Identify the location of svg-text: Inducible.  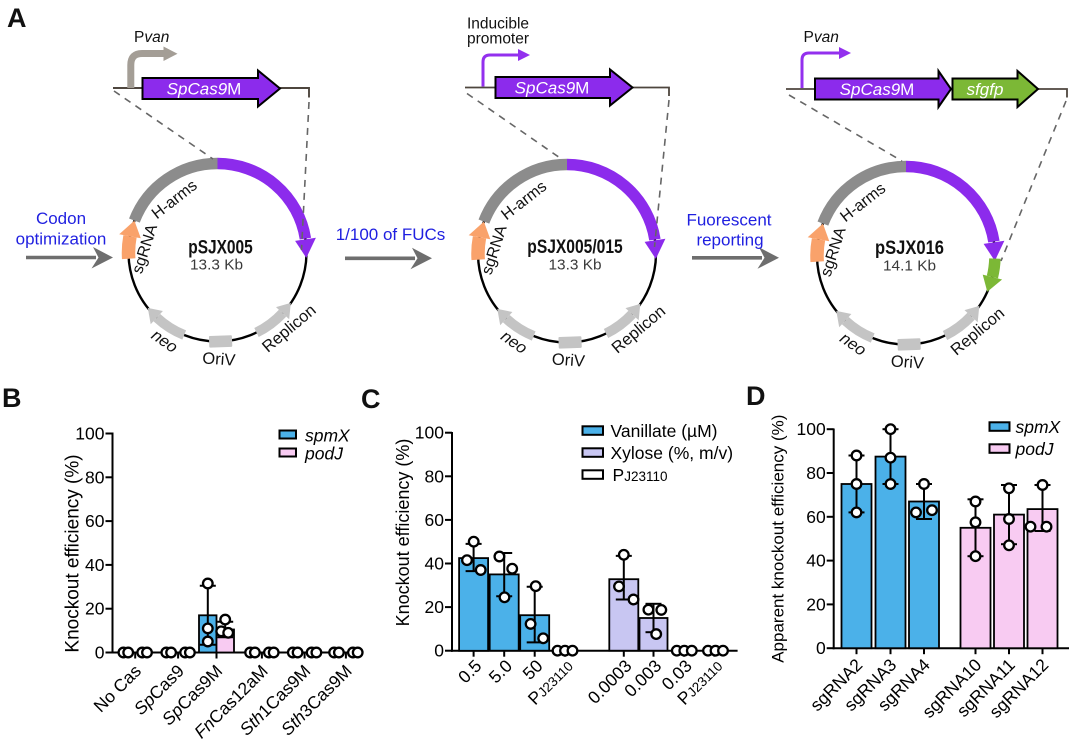
(498, 24).